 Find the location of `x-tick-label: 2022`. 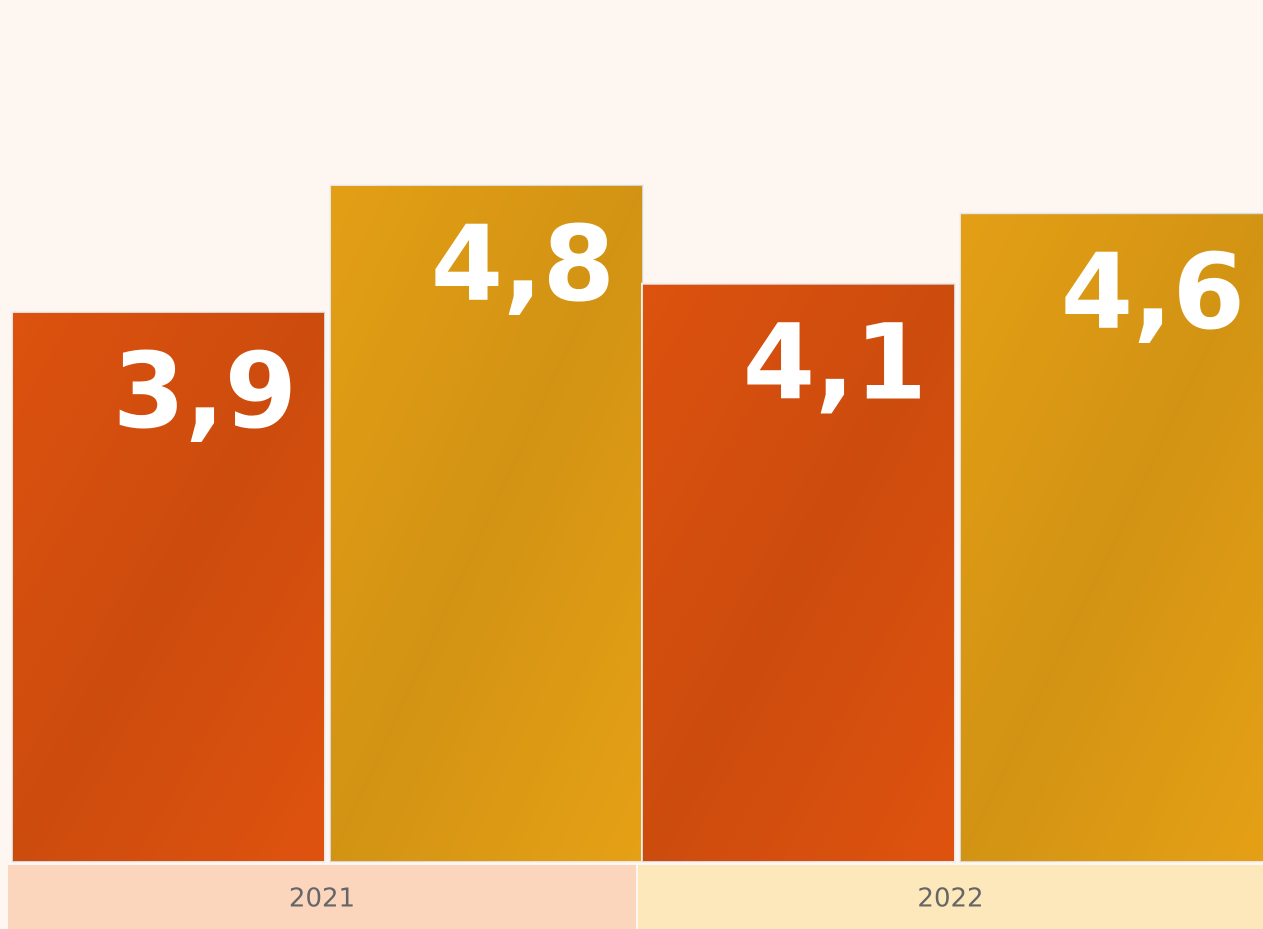

x-tick-label: 2022 is located at coordinates (950, 899).